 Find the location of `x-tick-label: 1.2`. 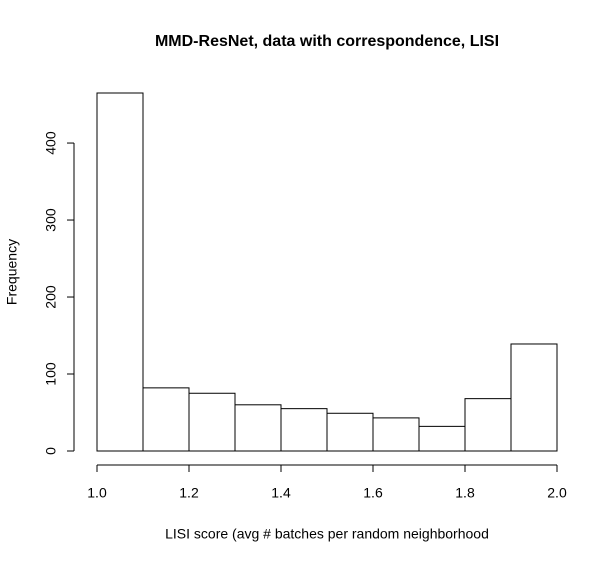

x-tick-label: 1.2 is located at coordinates (189, 493).